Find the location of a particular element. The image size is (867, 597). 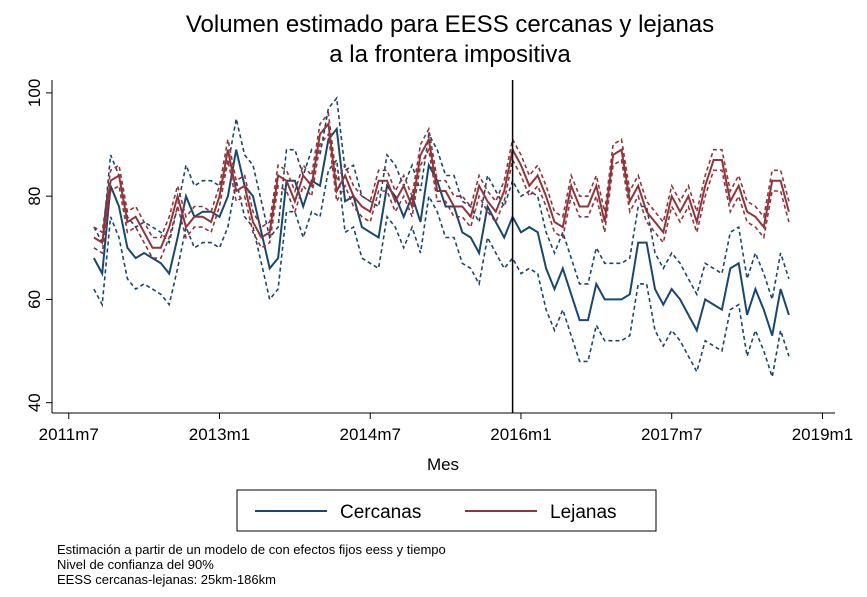

x-tick-label: 2014m7 is located at coordinates (370, 434).